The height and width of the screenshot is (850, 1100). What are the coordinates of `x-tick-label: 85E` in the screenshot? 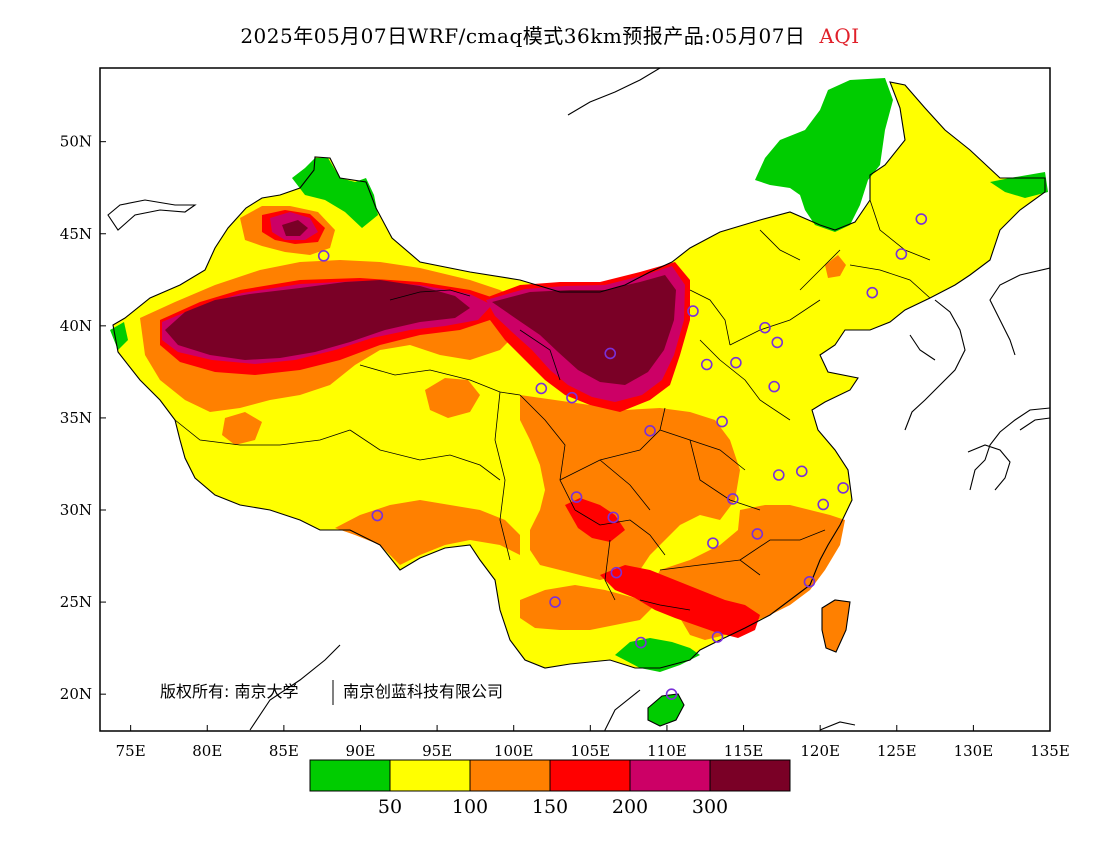 It's located at (284, 751).